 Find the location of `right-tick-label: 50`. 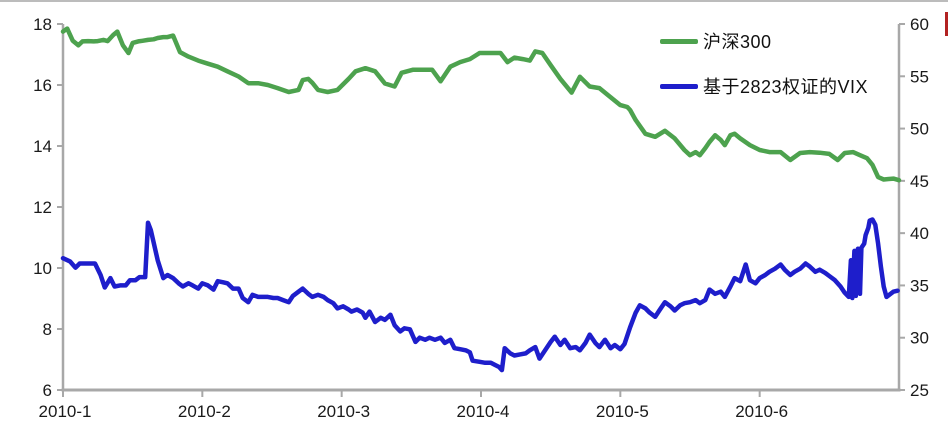

right-tick-label: 50 is located at coordinates (919, 129).